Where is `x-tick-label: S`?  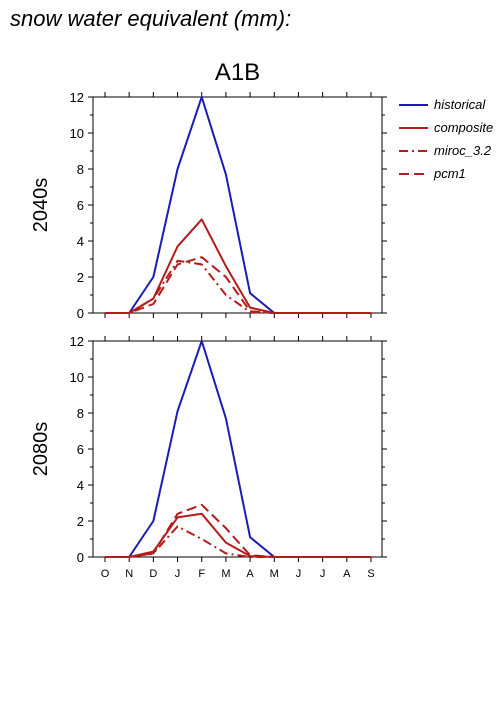 x-tick-label: S is located at coordinates (370, 574).